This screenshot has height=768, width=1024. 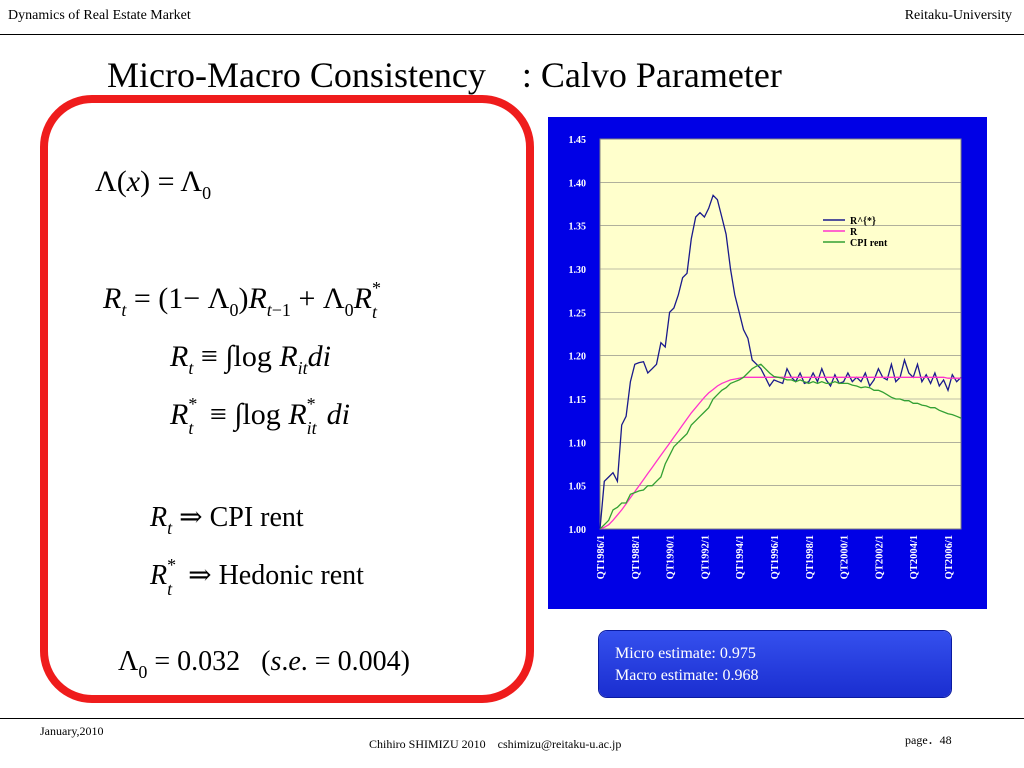 I want to click on x-tick-label: QT1998/1, so click(x=810, y=557).